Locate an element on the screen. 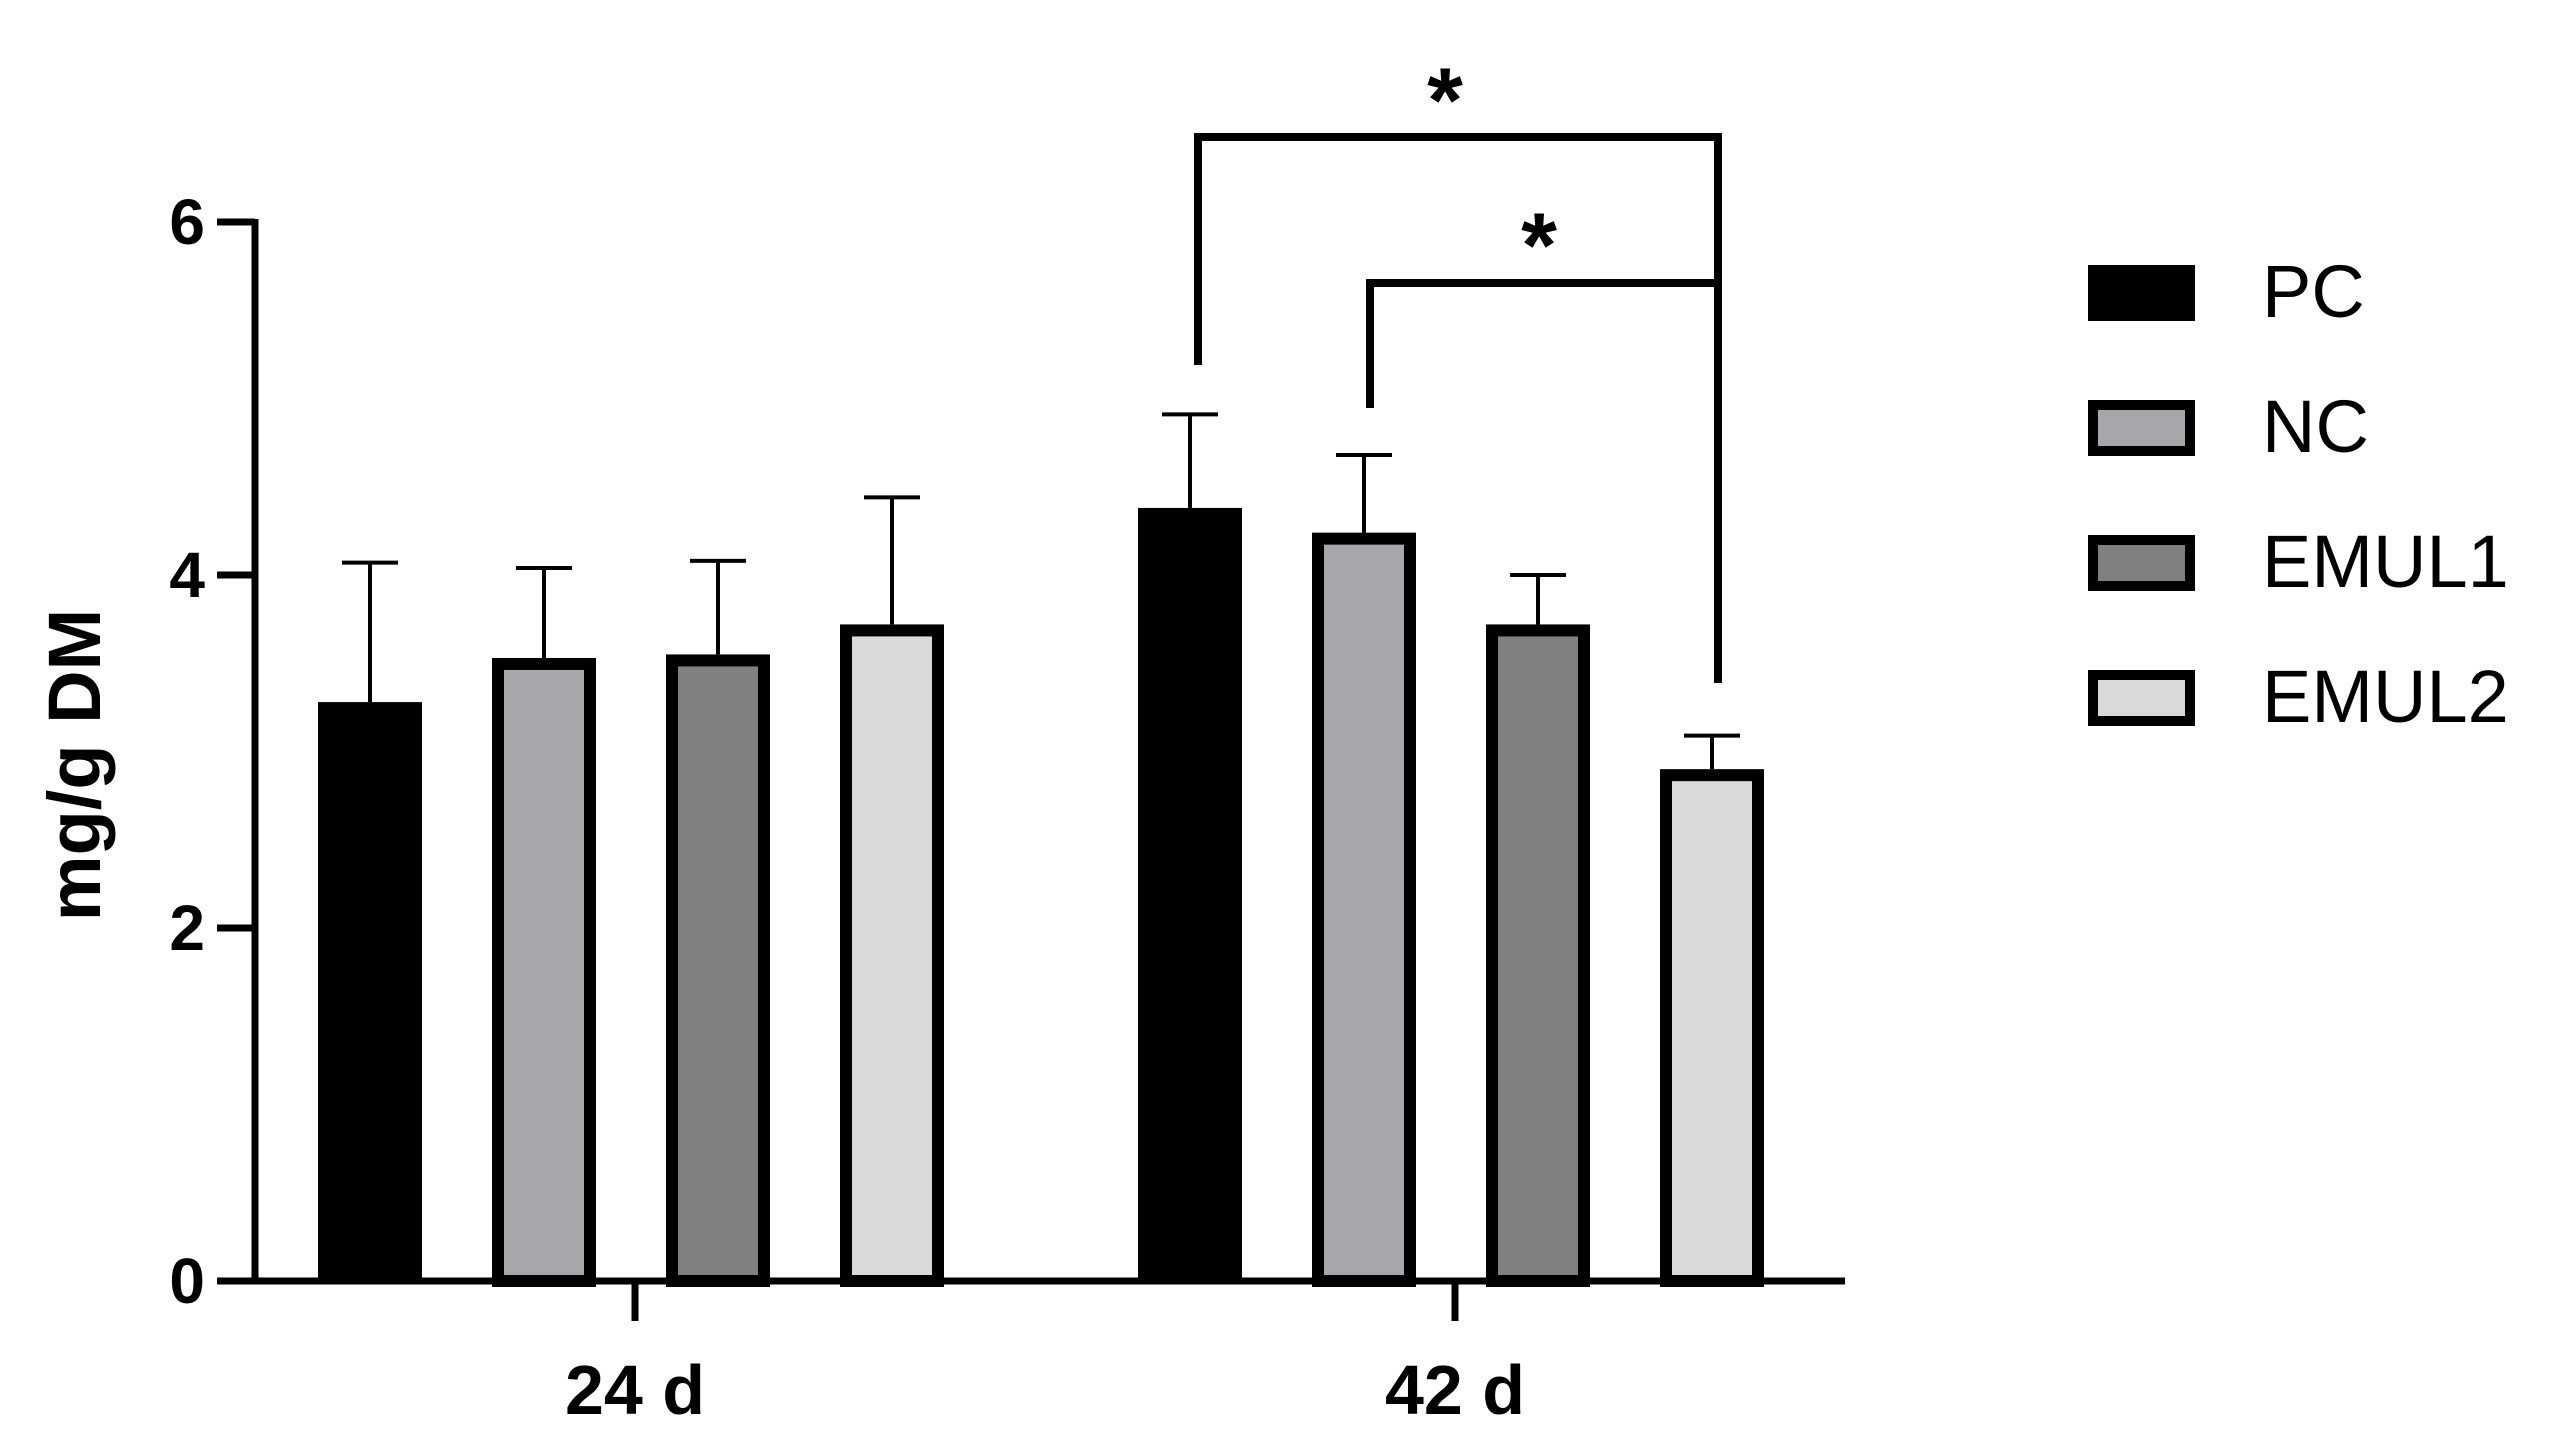 The image size is (2560, 1435). y-tick-label: 0 is located at coordinates (187, 1281).